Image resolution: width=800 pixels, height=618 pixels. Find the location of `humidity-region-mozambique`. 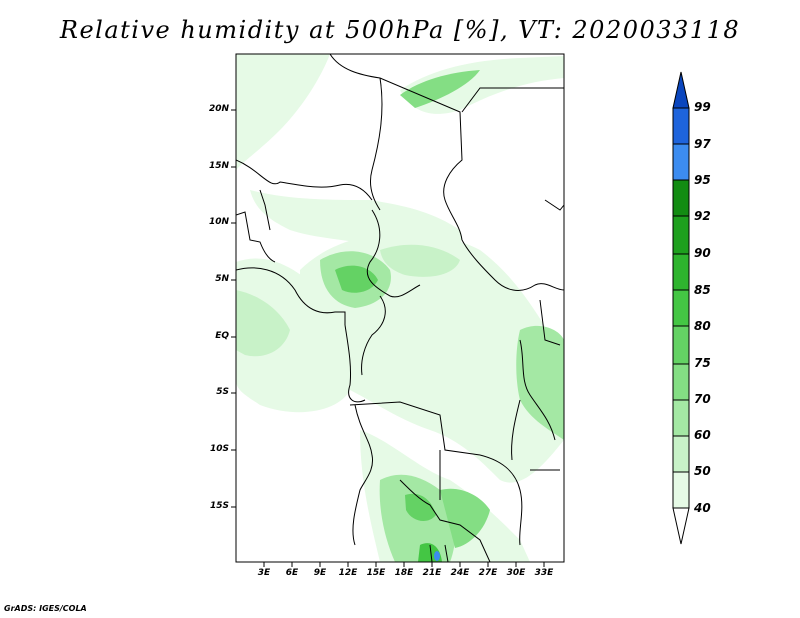

humidity-region-mozambique is located at coordinates (465, 518).